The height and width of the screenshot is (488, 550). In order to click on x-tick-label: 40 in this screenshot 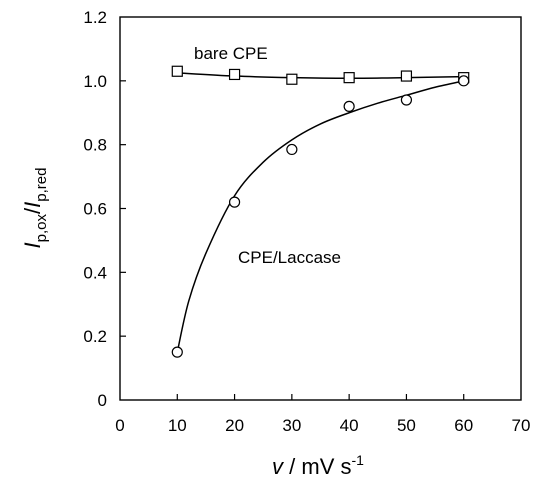, I will do `click(349, 425)`.